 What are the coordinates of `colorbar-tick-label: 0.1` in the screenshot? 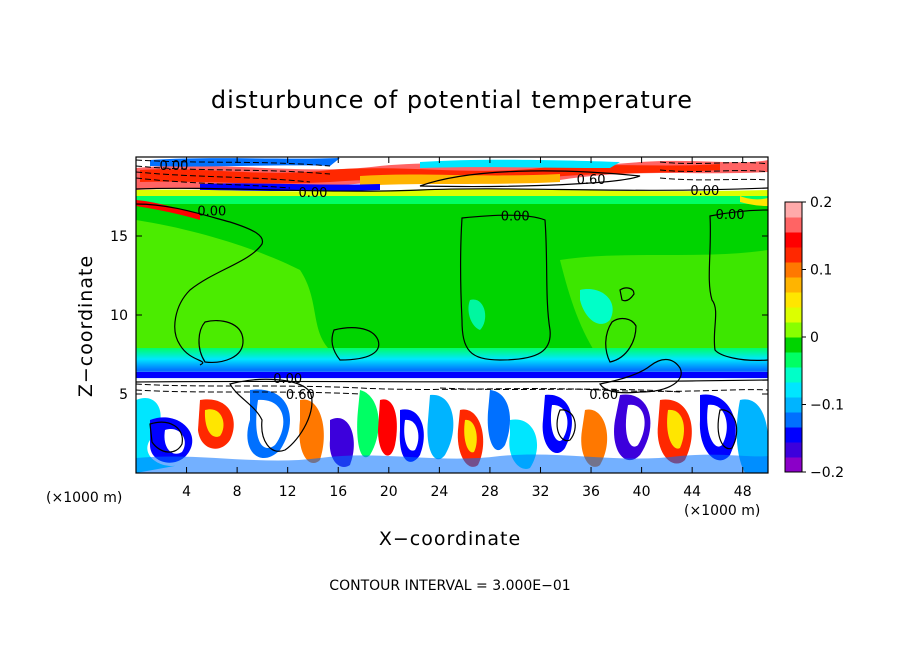 It's located at (821, 271).